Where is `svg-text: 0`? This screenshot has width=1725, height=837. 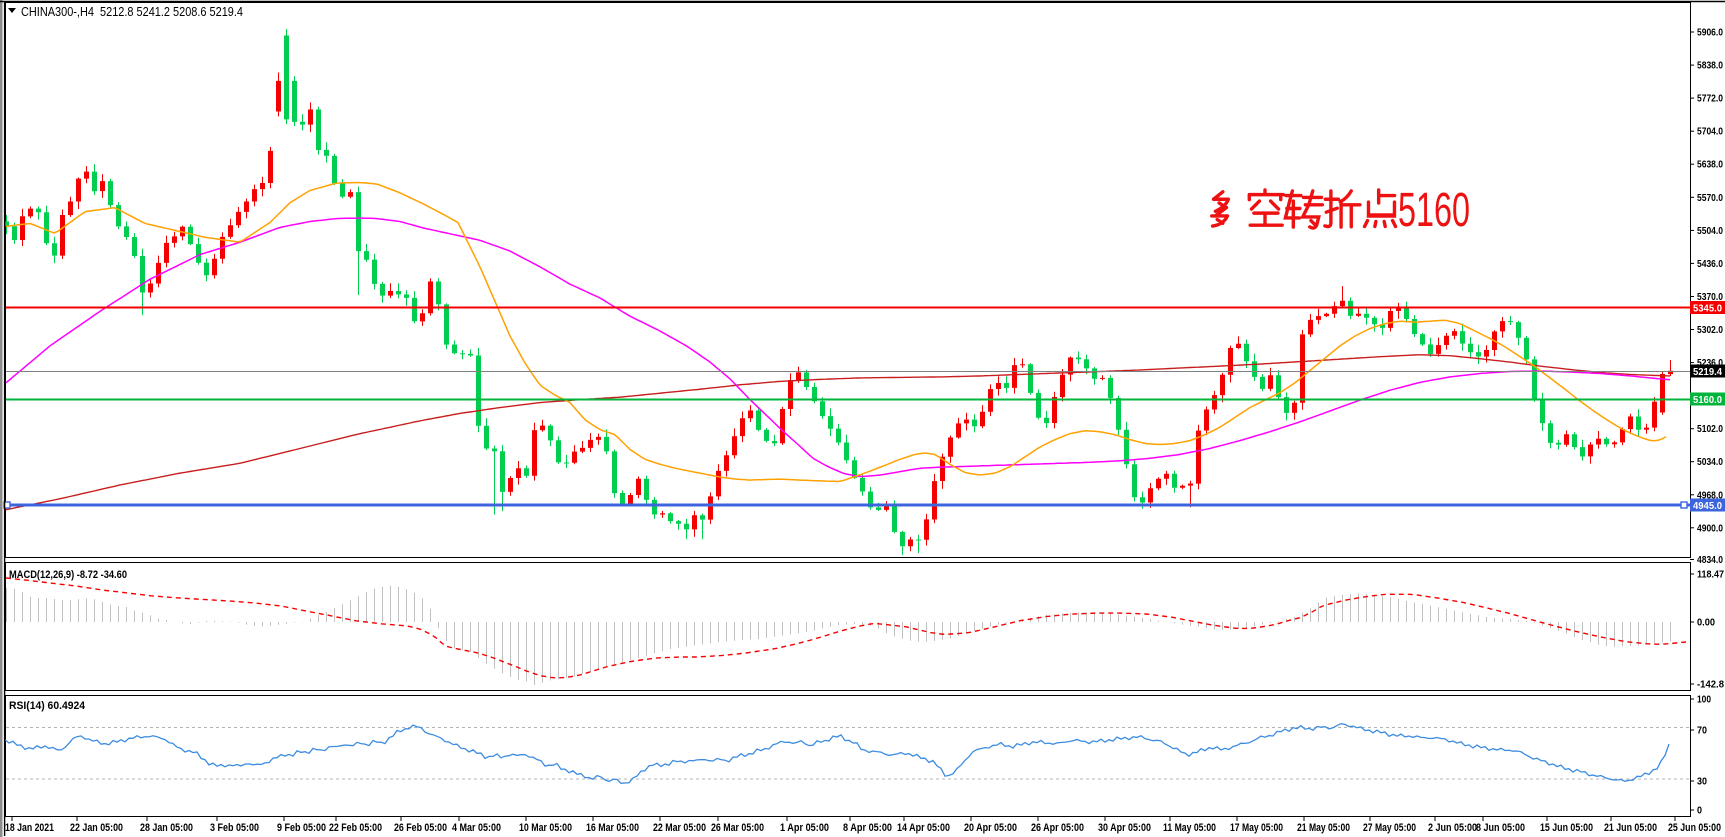
svg-text: 0 is located at coordinates (1699, 811).